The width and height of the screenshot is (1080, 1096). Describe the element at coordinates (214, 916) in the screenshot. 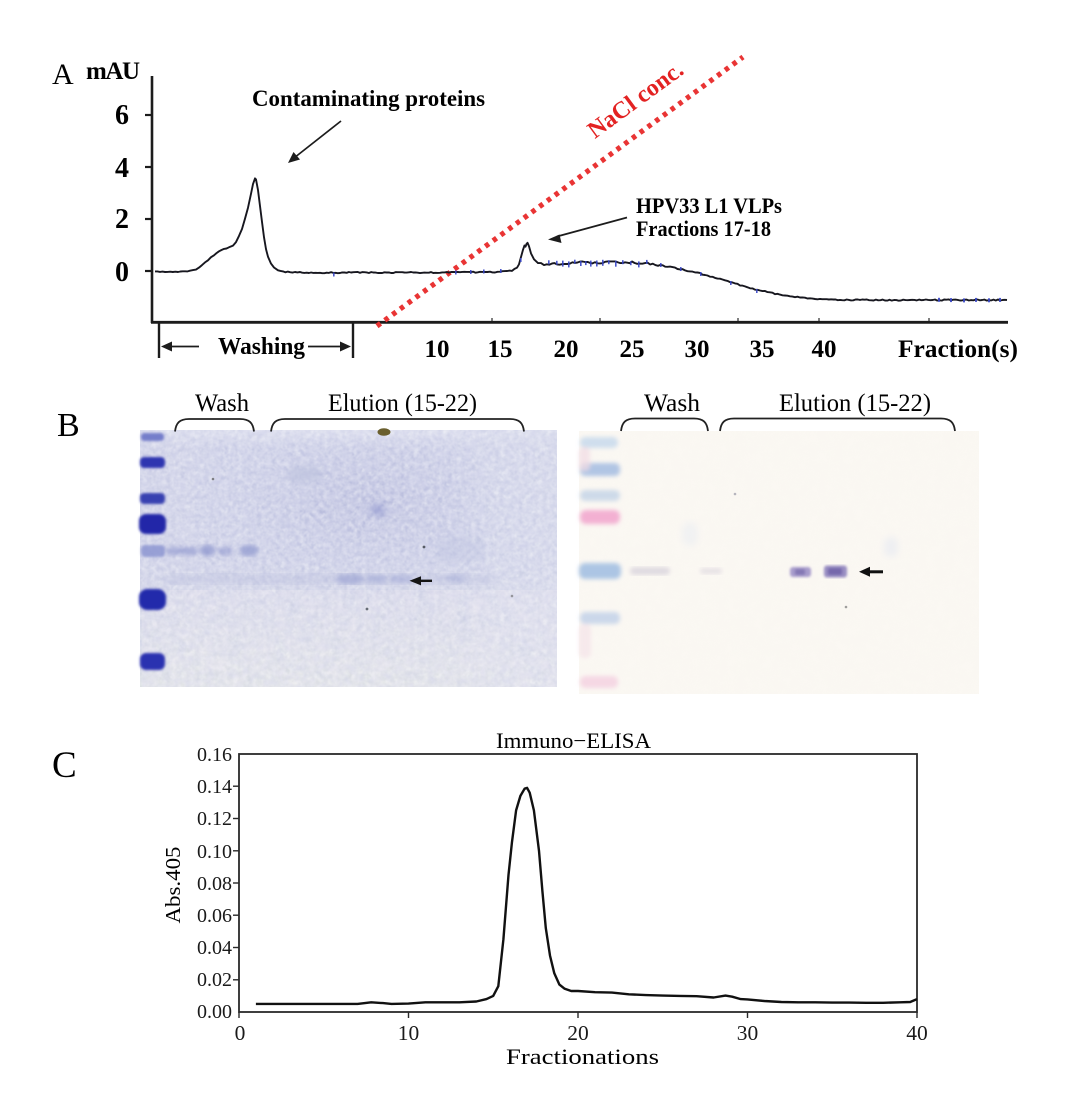

I see `svg-text: 0.06` at that location.